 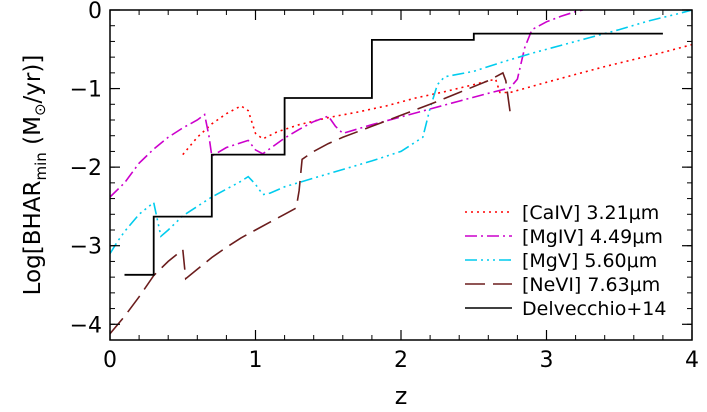 I want to click on legend-label: Delvecchio+14, so click(x=594, y=309).